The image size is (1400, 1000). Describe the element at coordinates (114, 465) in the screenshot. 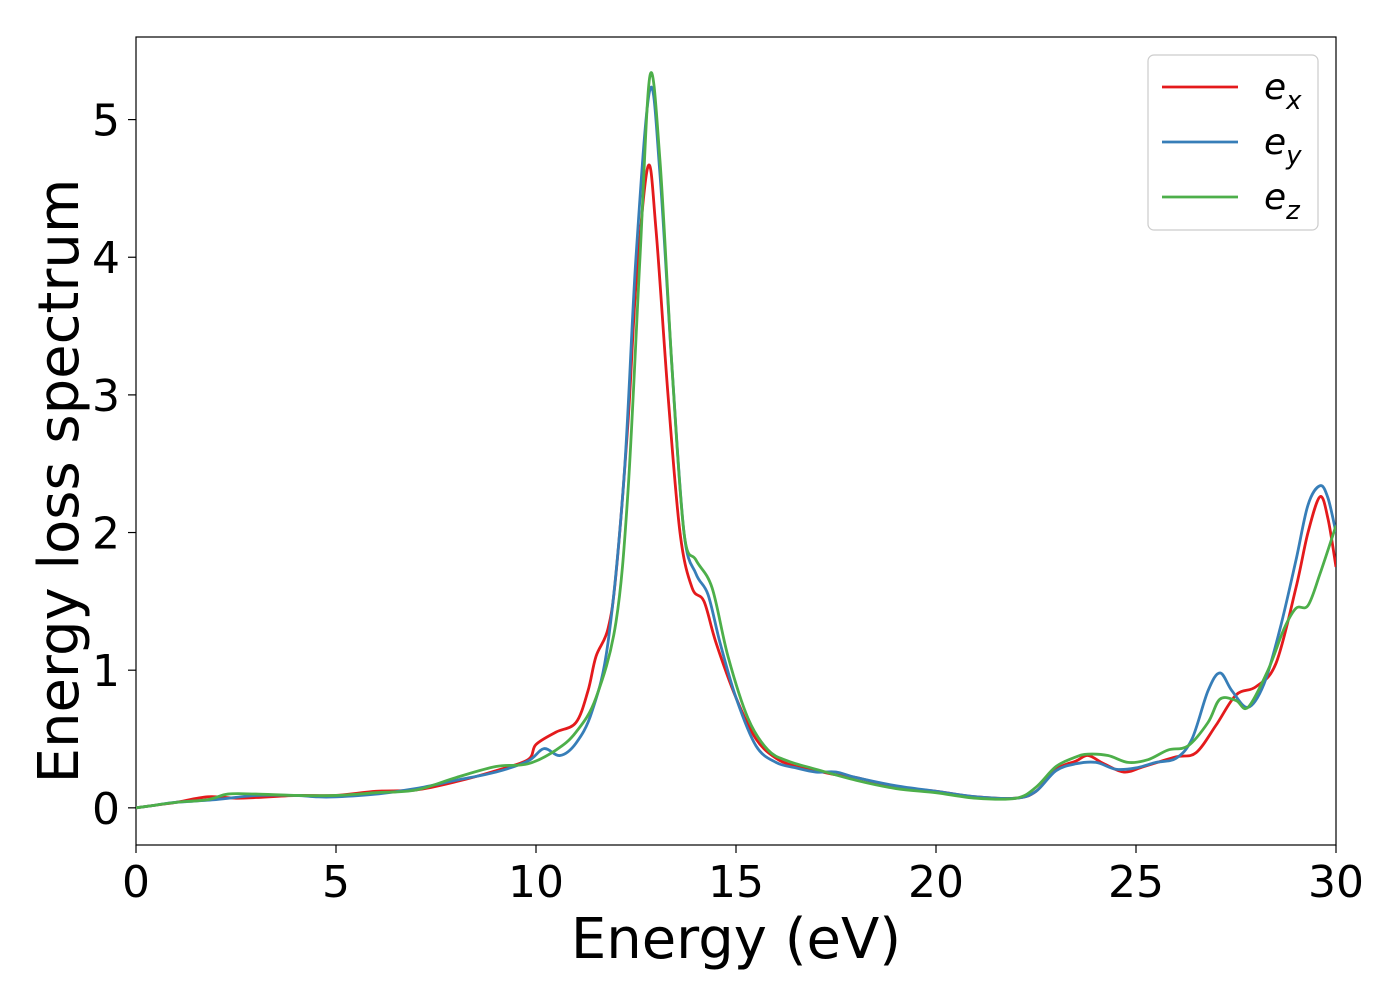

I see `y-axis-ticks: 0 1 2 3 4 5` at that location.